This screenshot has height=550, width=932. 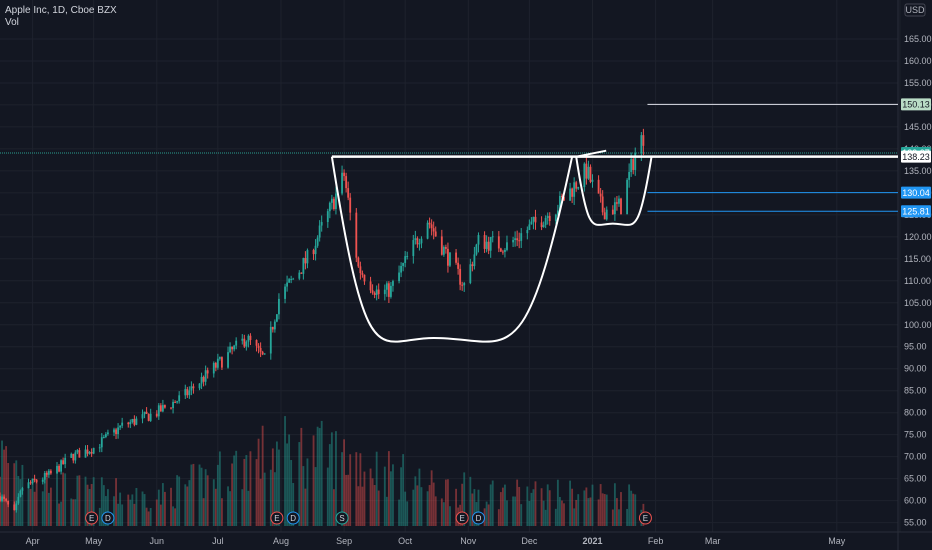 I want to click on dividend-marker, so click(x=293, y=518).